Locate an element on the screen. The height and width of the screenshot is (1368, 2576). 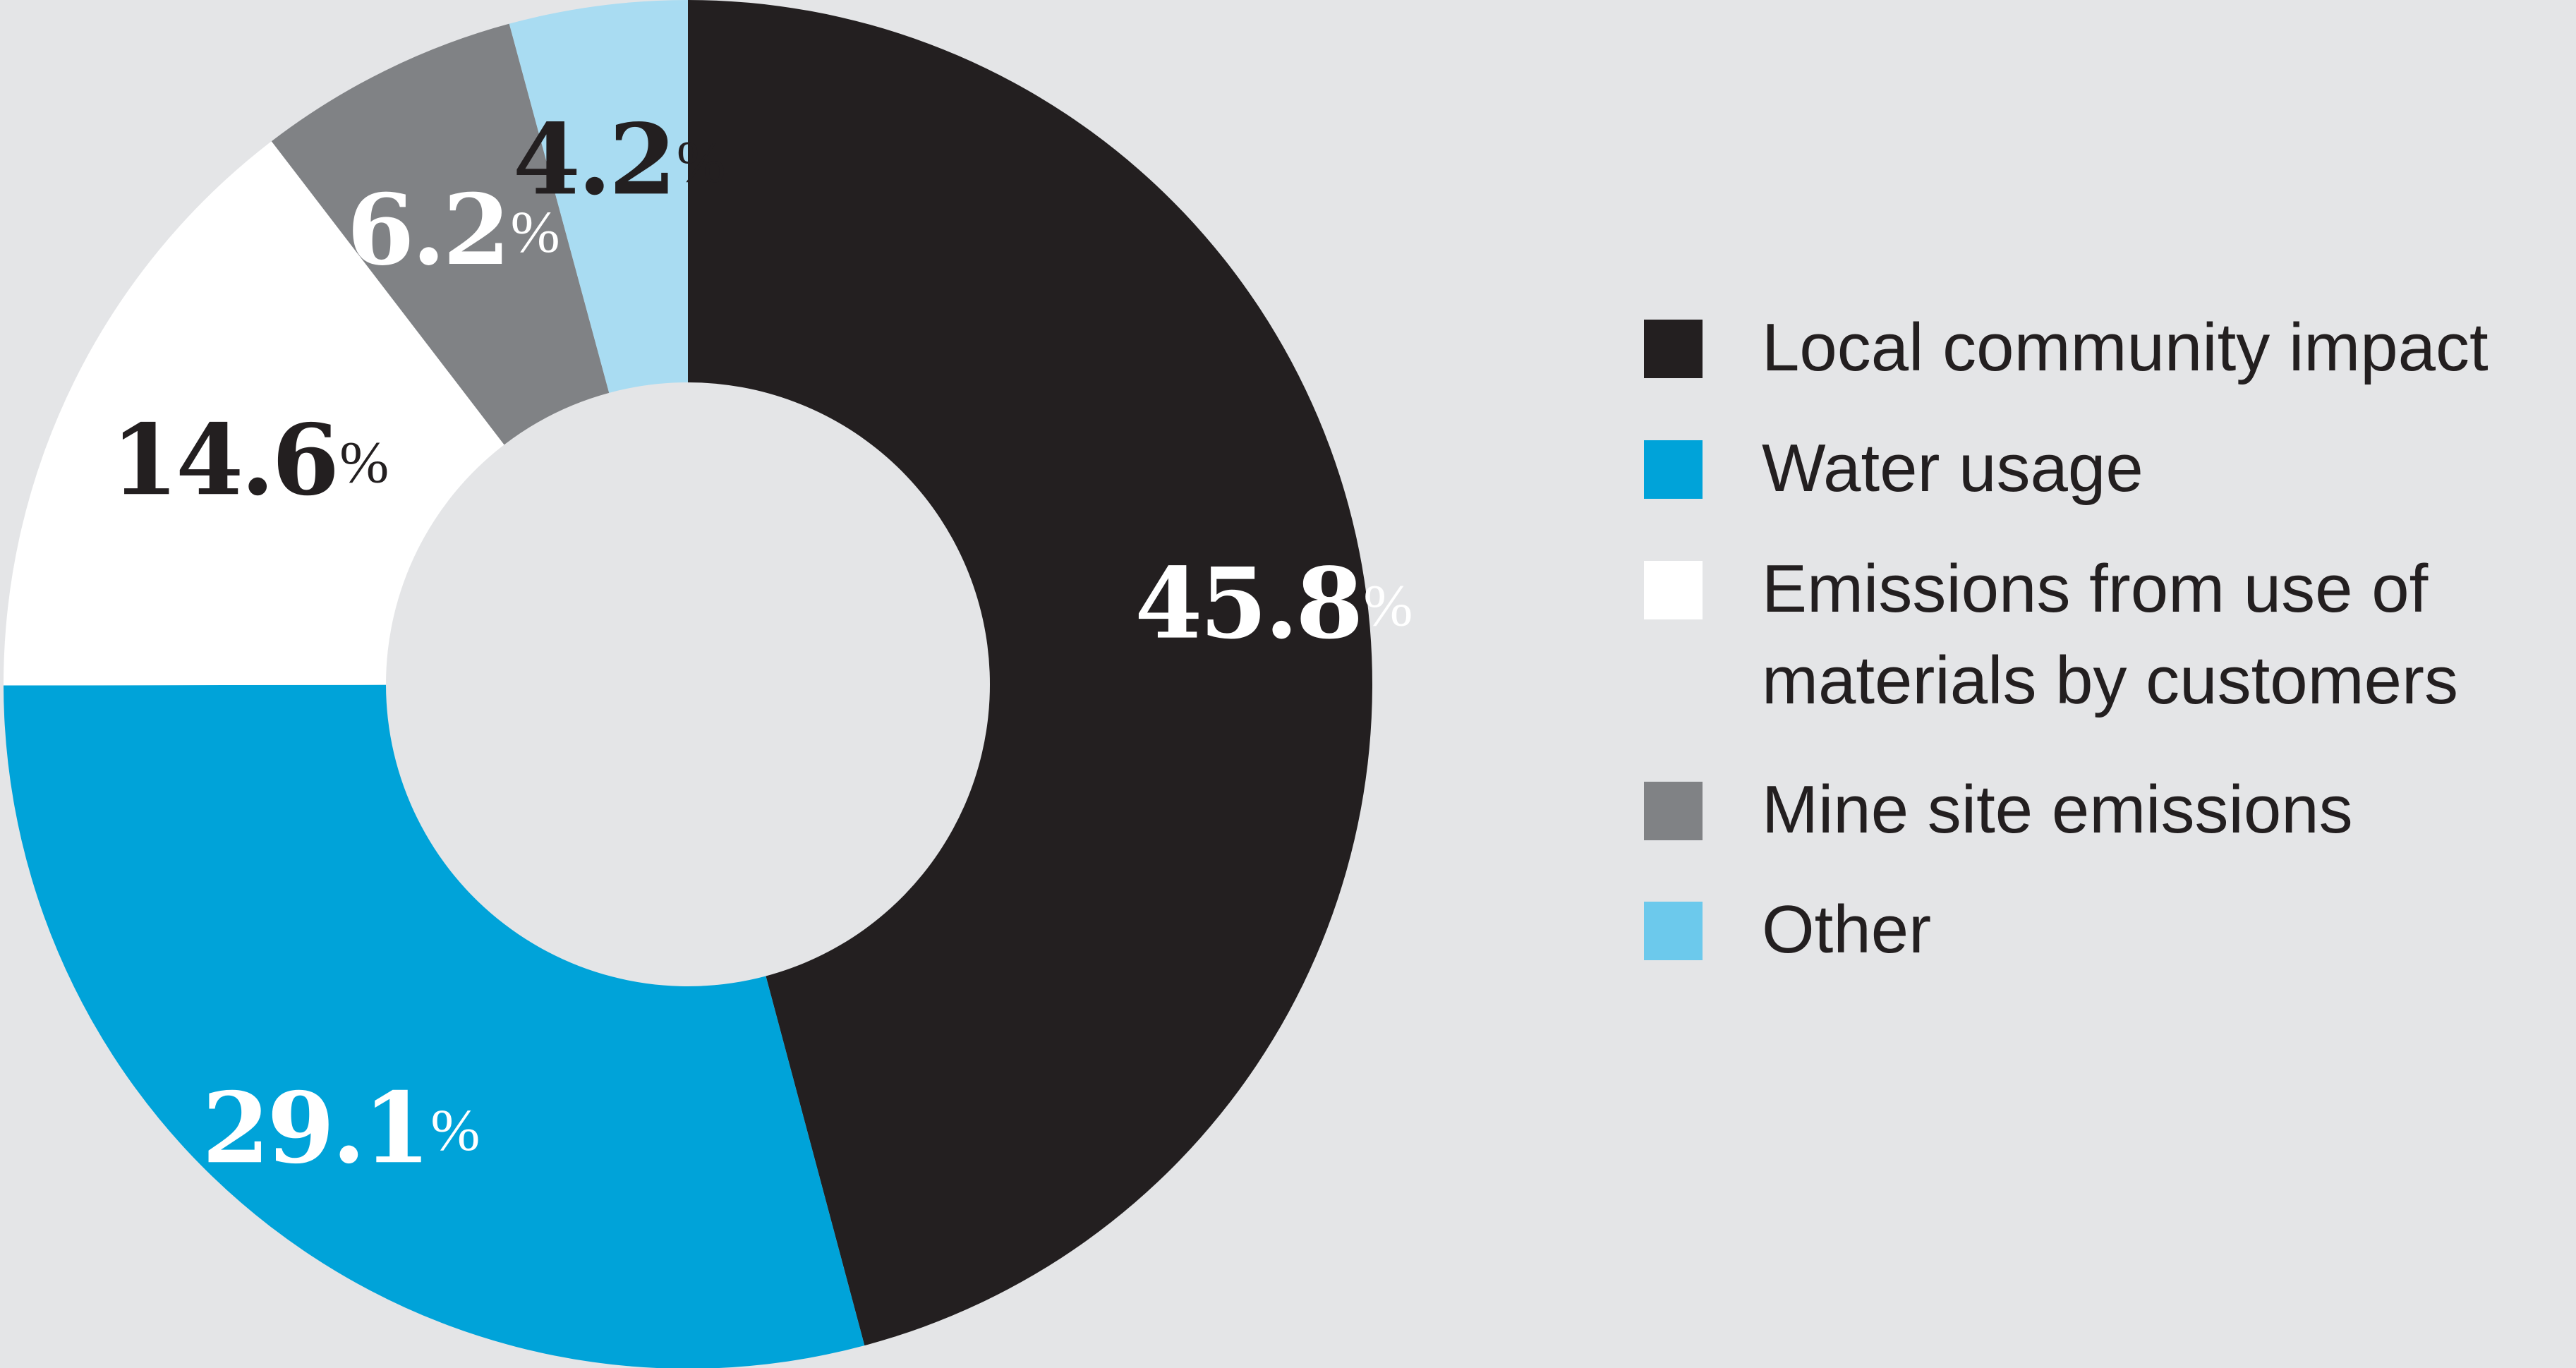
slice-other is located at coordinates (599, 196).